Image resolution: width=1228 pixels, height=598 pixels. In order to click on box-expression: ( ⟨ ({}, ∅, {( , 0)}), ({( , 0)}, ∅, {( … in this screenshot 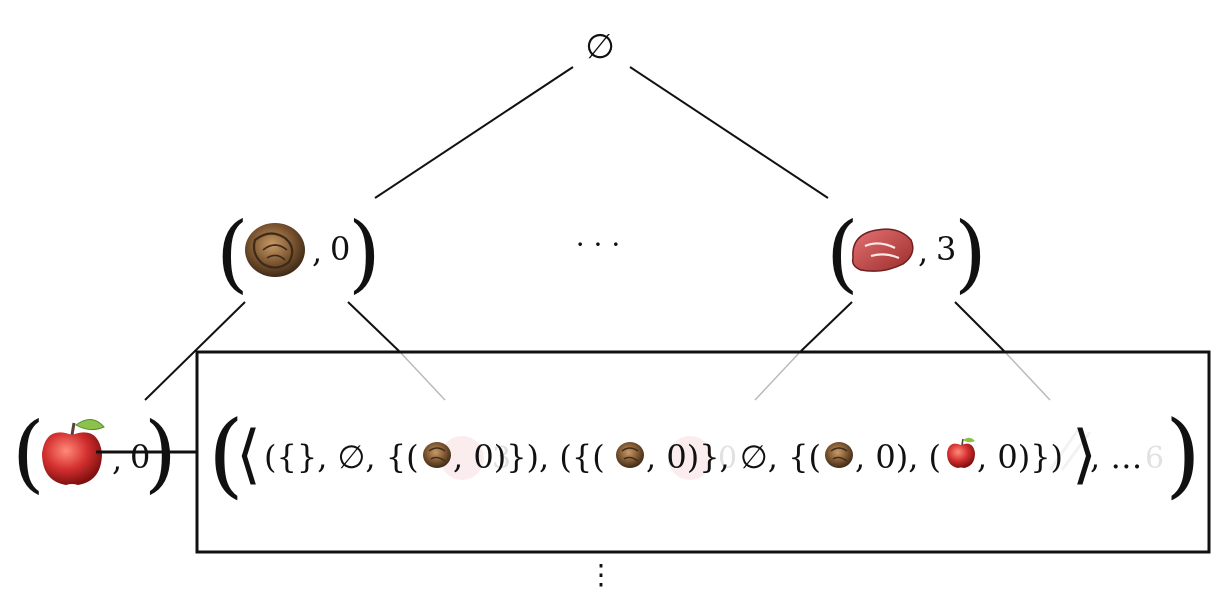, I will do `click(704, 454)`.